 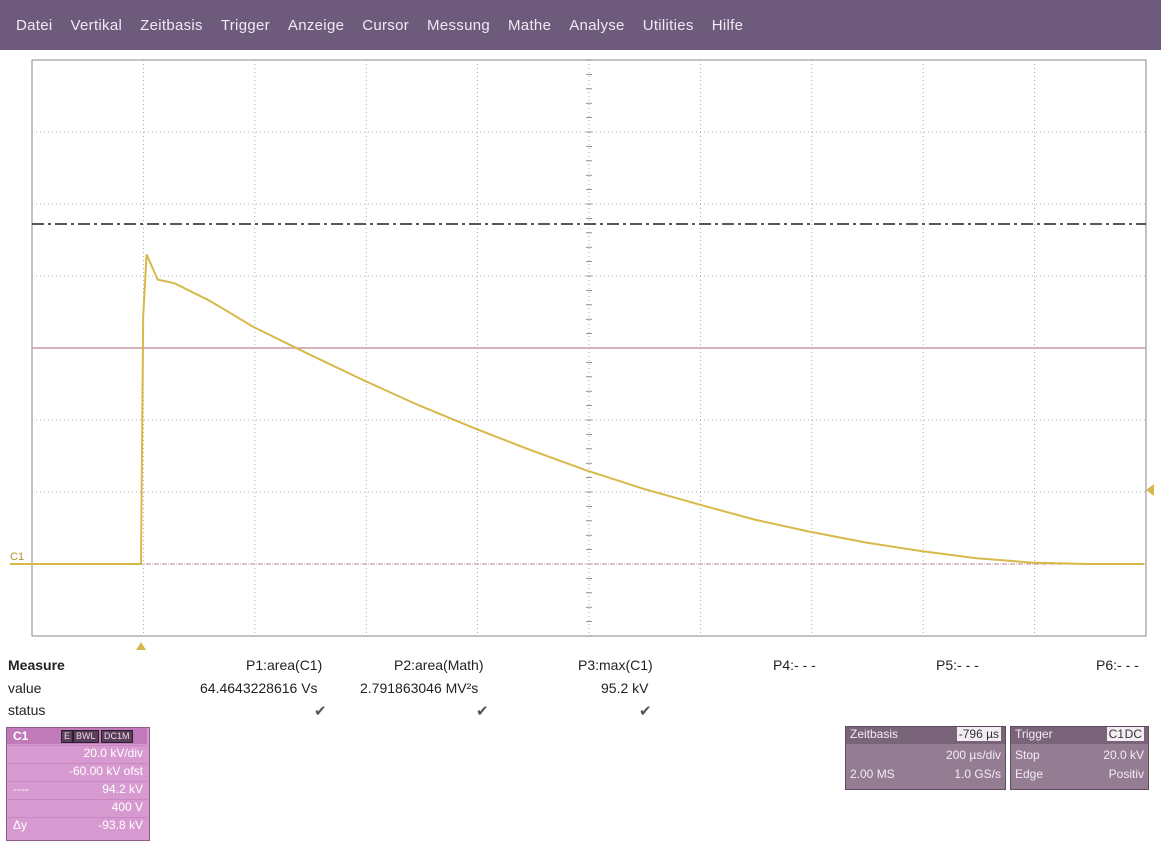 What do you see at coordinates (977, 774) in the screenshot?
I see `timebase-rate: 1.0 GS/s` at bounding box center [977, 774].